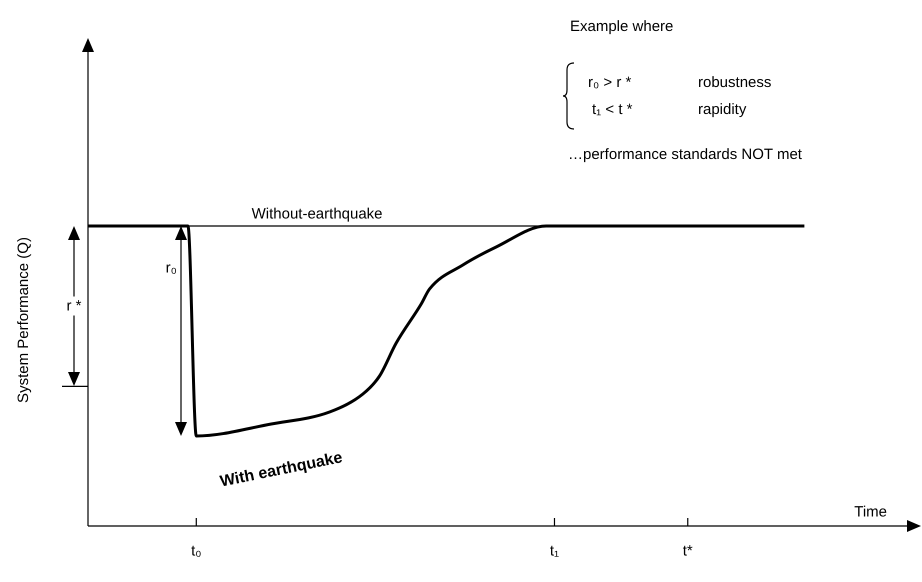  What do you see at coordinates (687, 551) in the screenshot?
I see `x-tick-label: t*` at bounding box center [687, 551].